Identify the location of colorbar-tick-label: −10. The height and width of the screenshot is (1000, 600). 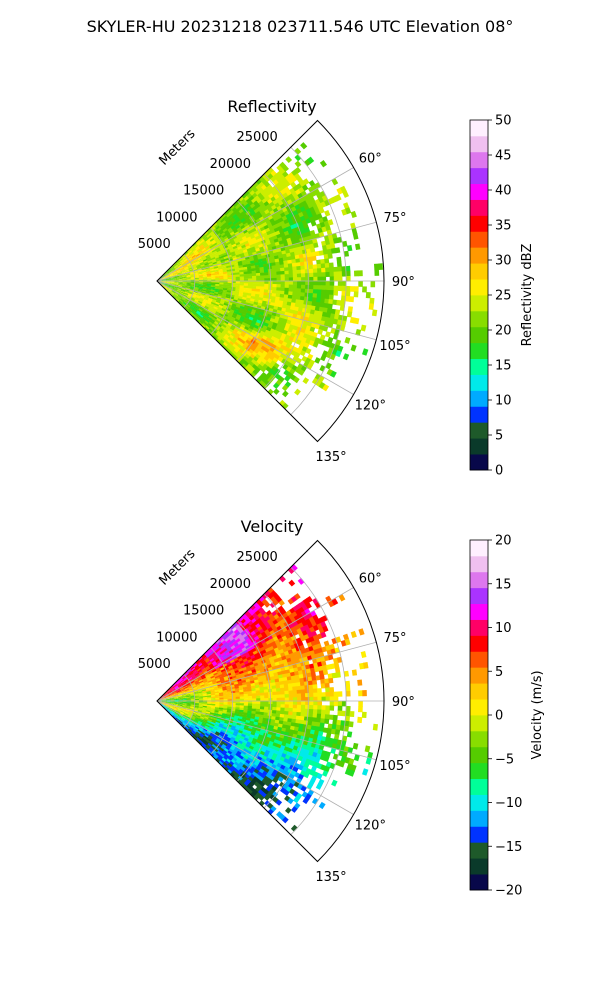
(508, 803).